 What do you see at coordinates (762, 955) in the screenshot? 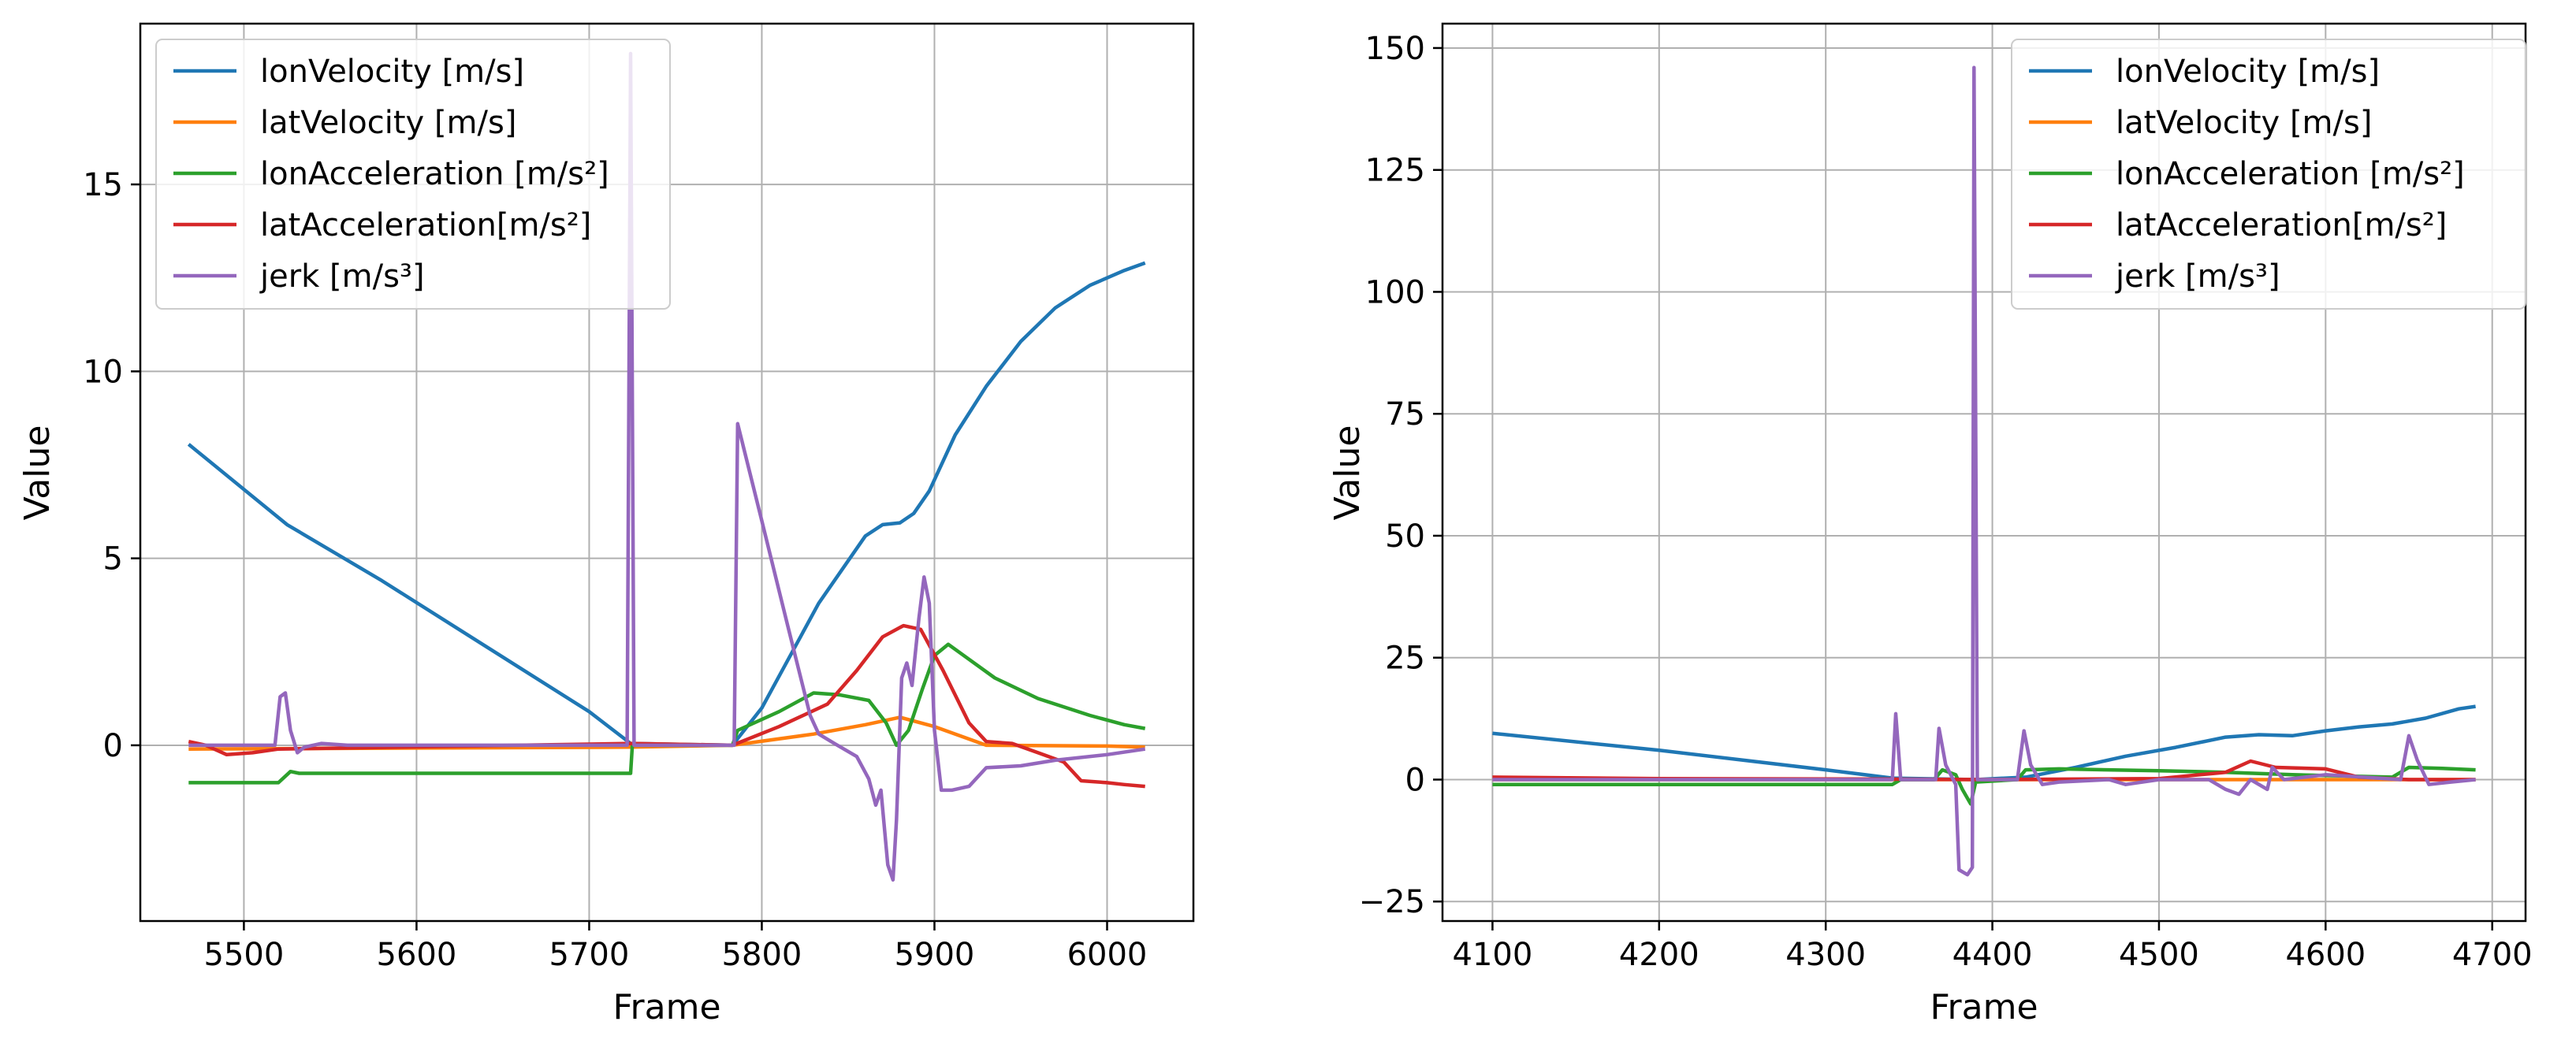
I see `left-x-tick-label: 5800` at bounding box center [762, 955].